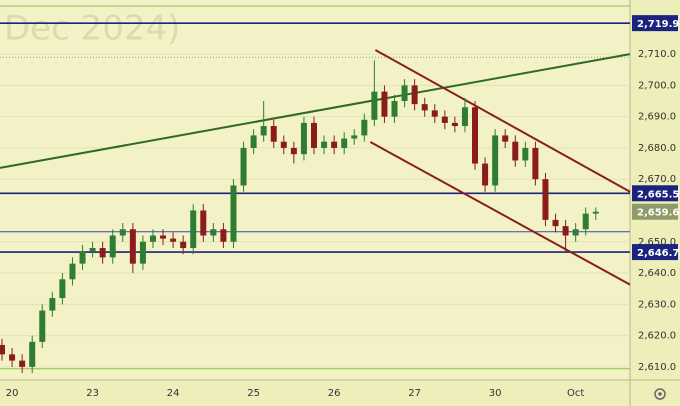 Image resolution: width=680 pixels, height=406 pixels. What do you see at coordinates (657, 273) in the screenshot?
I see `y-tick-label: 2,640.0` at bounding box center [657, 273].